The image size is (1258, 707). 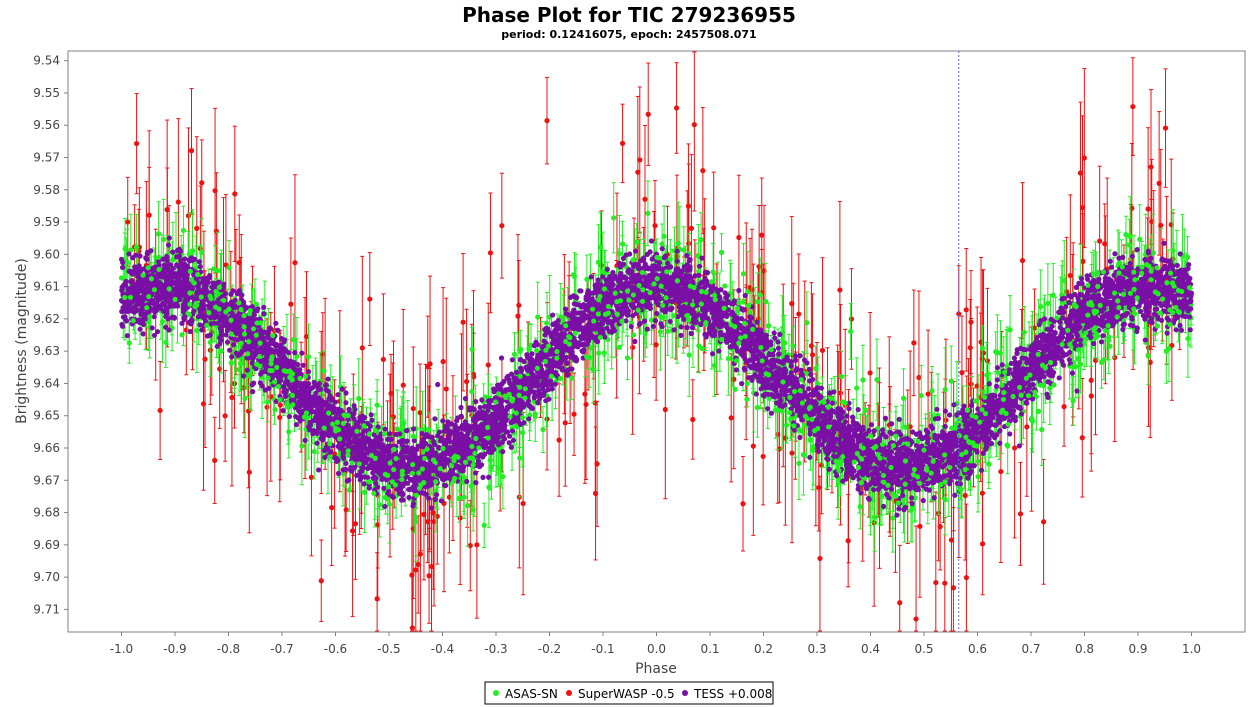 I want to click on chart-title: Phase Plot for TIC 279236955, so click(x=629, y=15).